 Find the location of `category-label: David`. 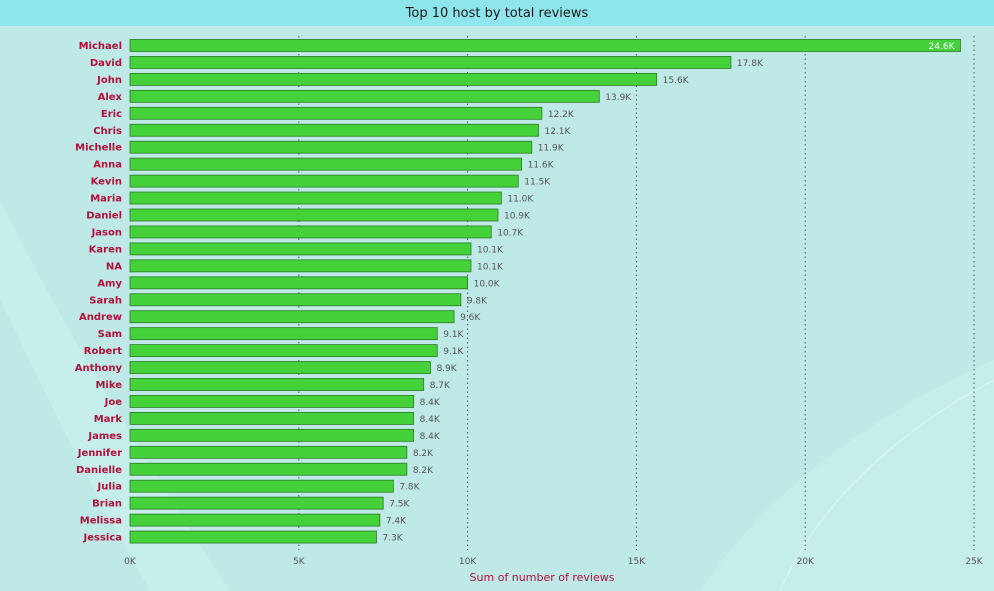

category-label: David is located at coordinates (106, 63).